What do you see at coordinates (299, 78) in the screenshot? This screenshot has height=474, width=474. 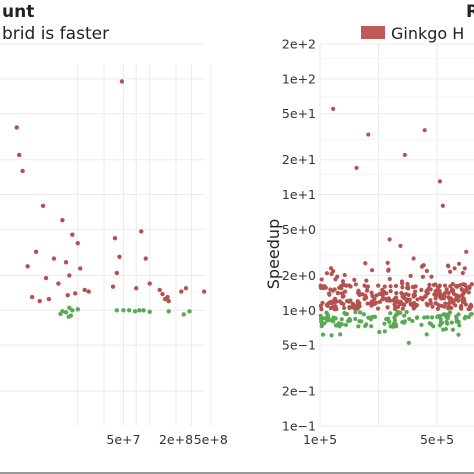 I see `right-y-tick-label: 1e+2` at bounding box center [299, 78].